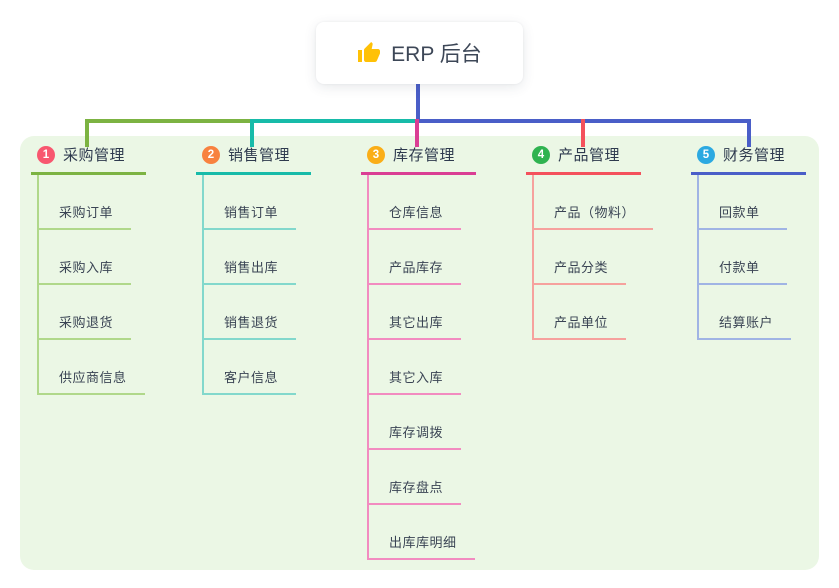 Image resolution: width=839 pixels, height=588 pixels. Describe the element at coordinates (580, 312) in the screenshot. I see `node-product-unit: 产品单位` at that location.